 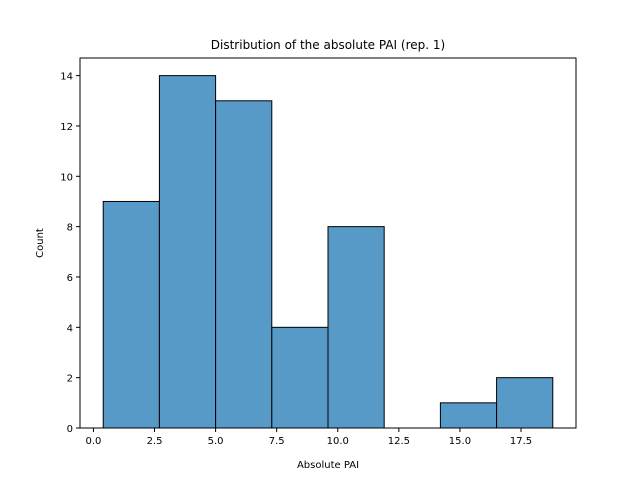 I want to click on x-tick-label: 0.0, so click(x=93, y=441).